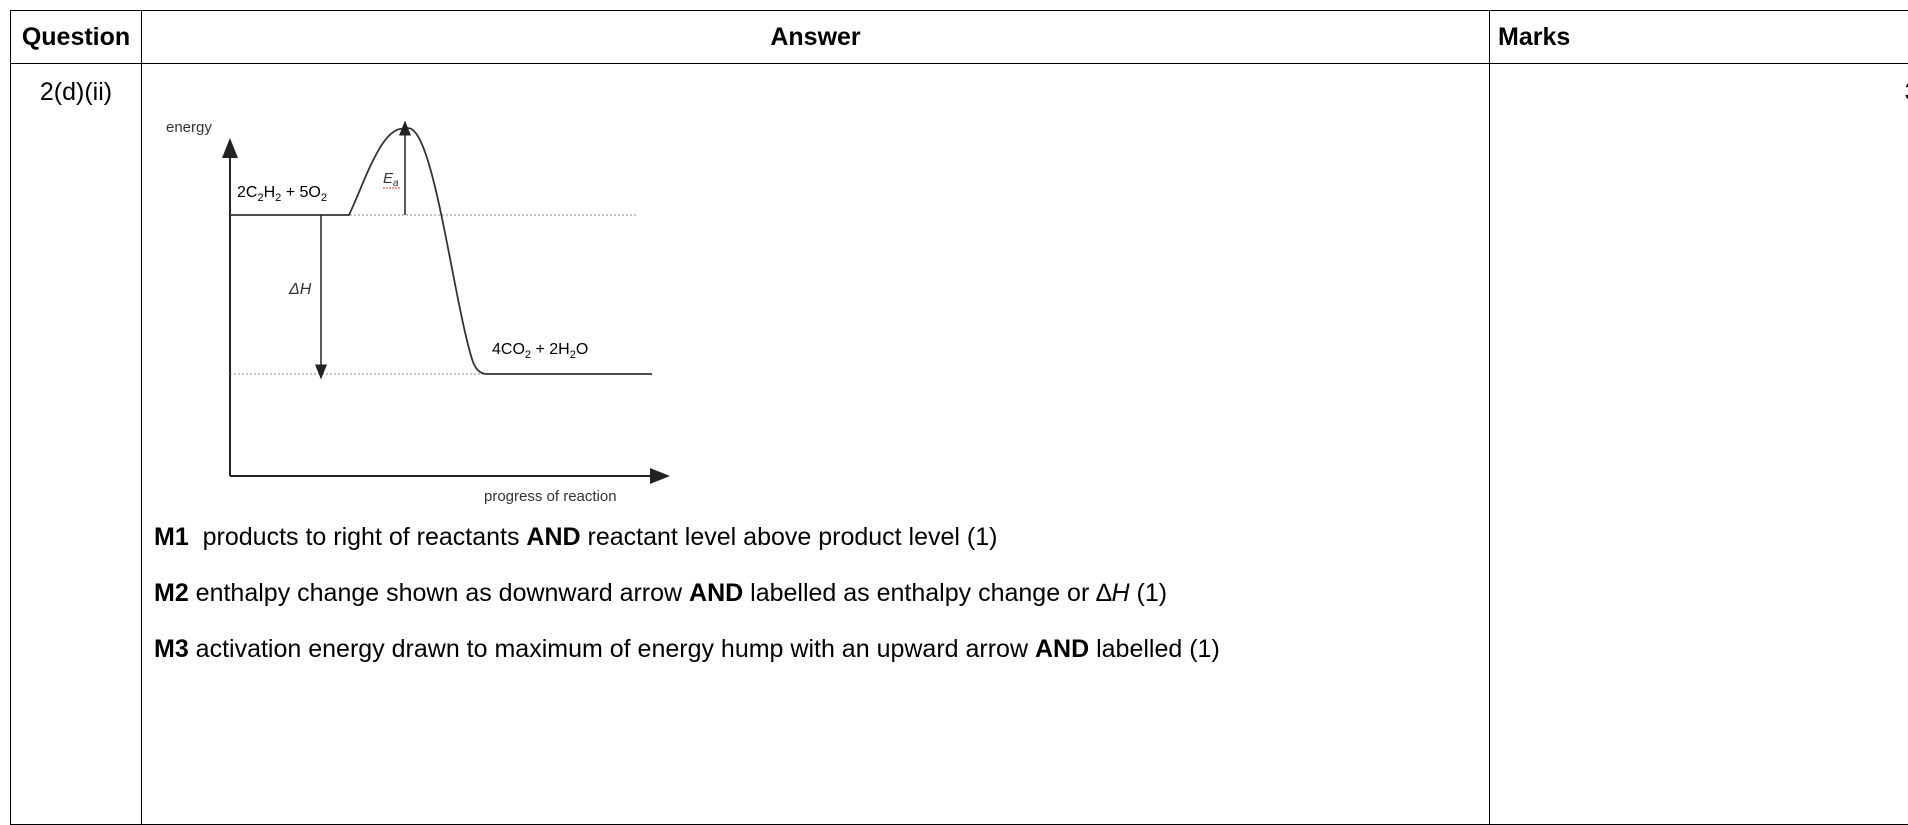 The height and width of the screenshot is (825, 1908). What do you see at coordinates (816, 37) in the screenshot?
I see `header-answer: Answer` at bounding box center [816, 37].